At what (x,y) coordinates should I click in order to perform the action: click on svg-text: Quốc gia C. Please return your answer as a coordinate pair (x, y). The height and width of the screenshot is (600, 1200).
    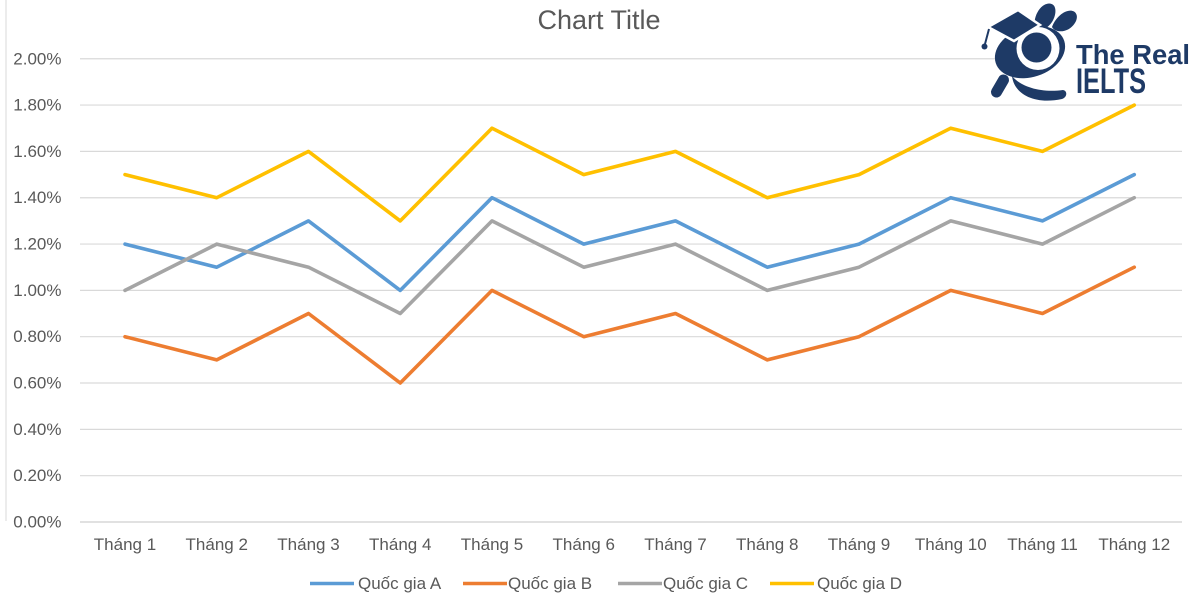
    Looking at the image, I should click on (705, 583).